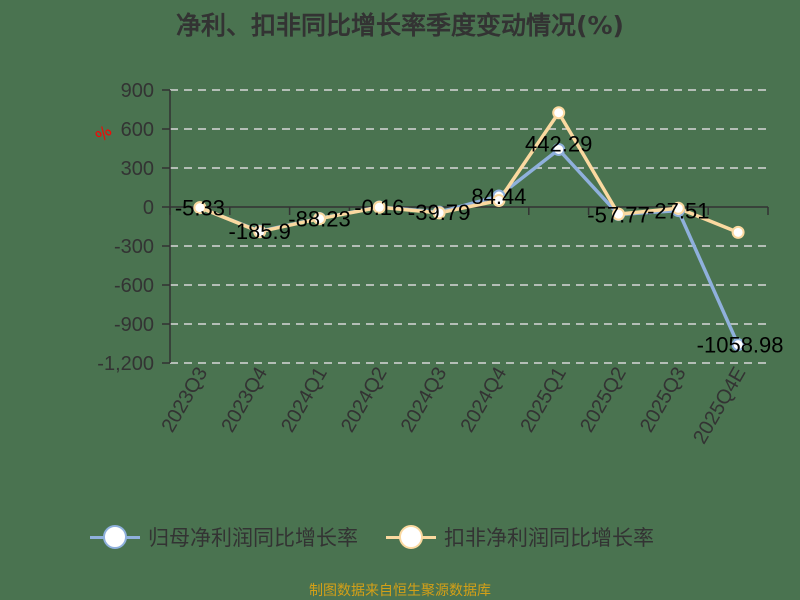 The height and width of the screenshot is (600, 800). I want to click on data-label: -185.9, so click(260, 231).